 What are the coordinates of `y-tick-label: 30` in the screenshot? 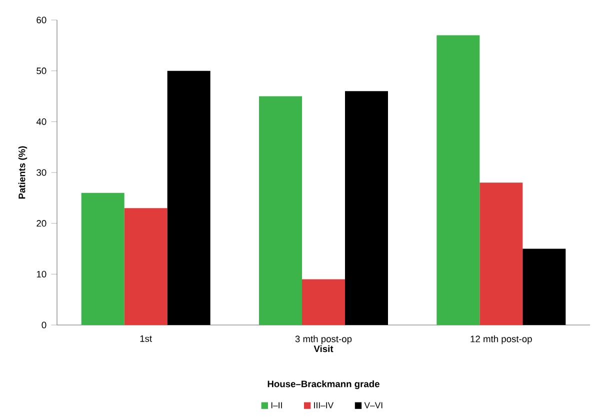 It's located at (41, 172).